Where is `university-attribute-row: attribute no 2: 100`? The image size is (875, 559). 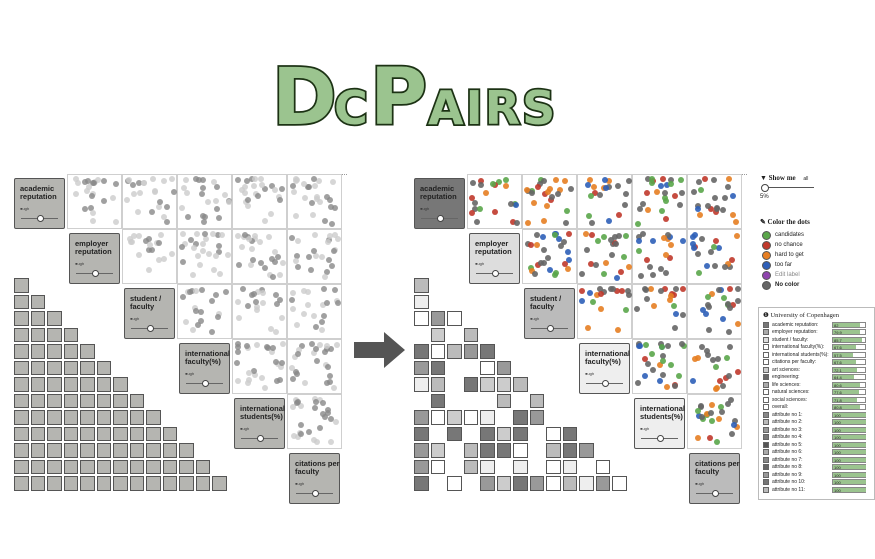
university-attribute-row: attribute no 2: 100 is located at coordinates (816, 423).